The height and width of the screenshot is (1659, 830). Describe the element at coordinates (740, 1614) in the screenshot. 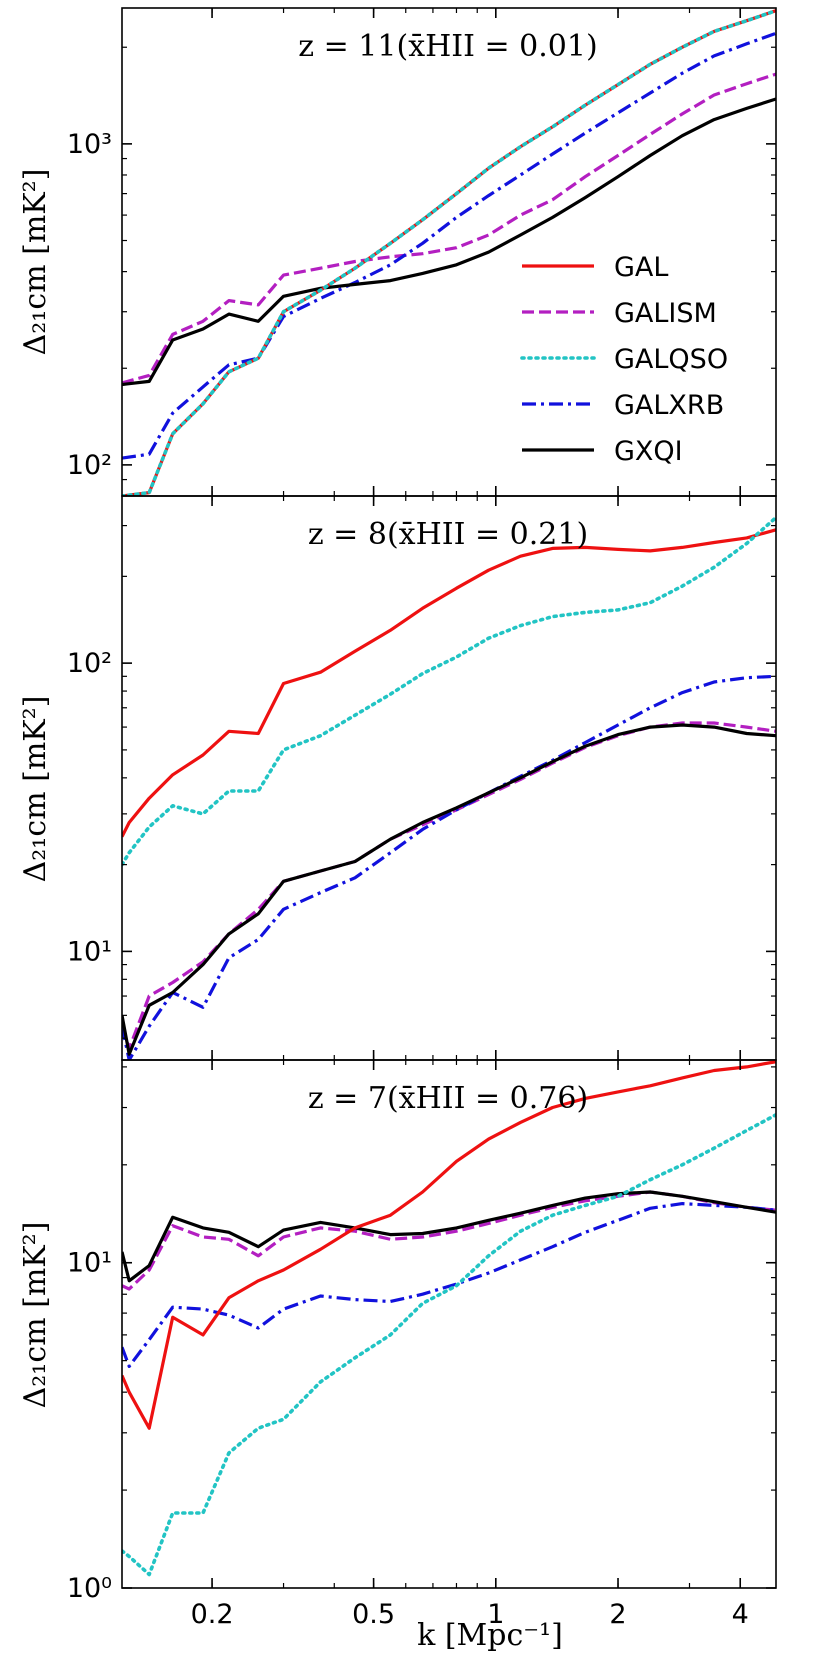

I see `x-tick-label: 4` at that location.